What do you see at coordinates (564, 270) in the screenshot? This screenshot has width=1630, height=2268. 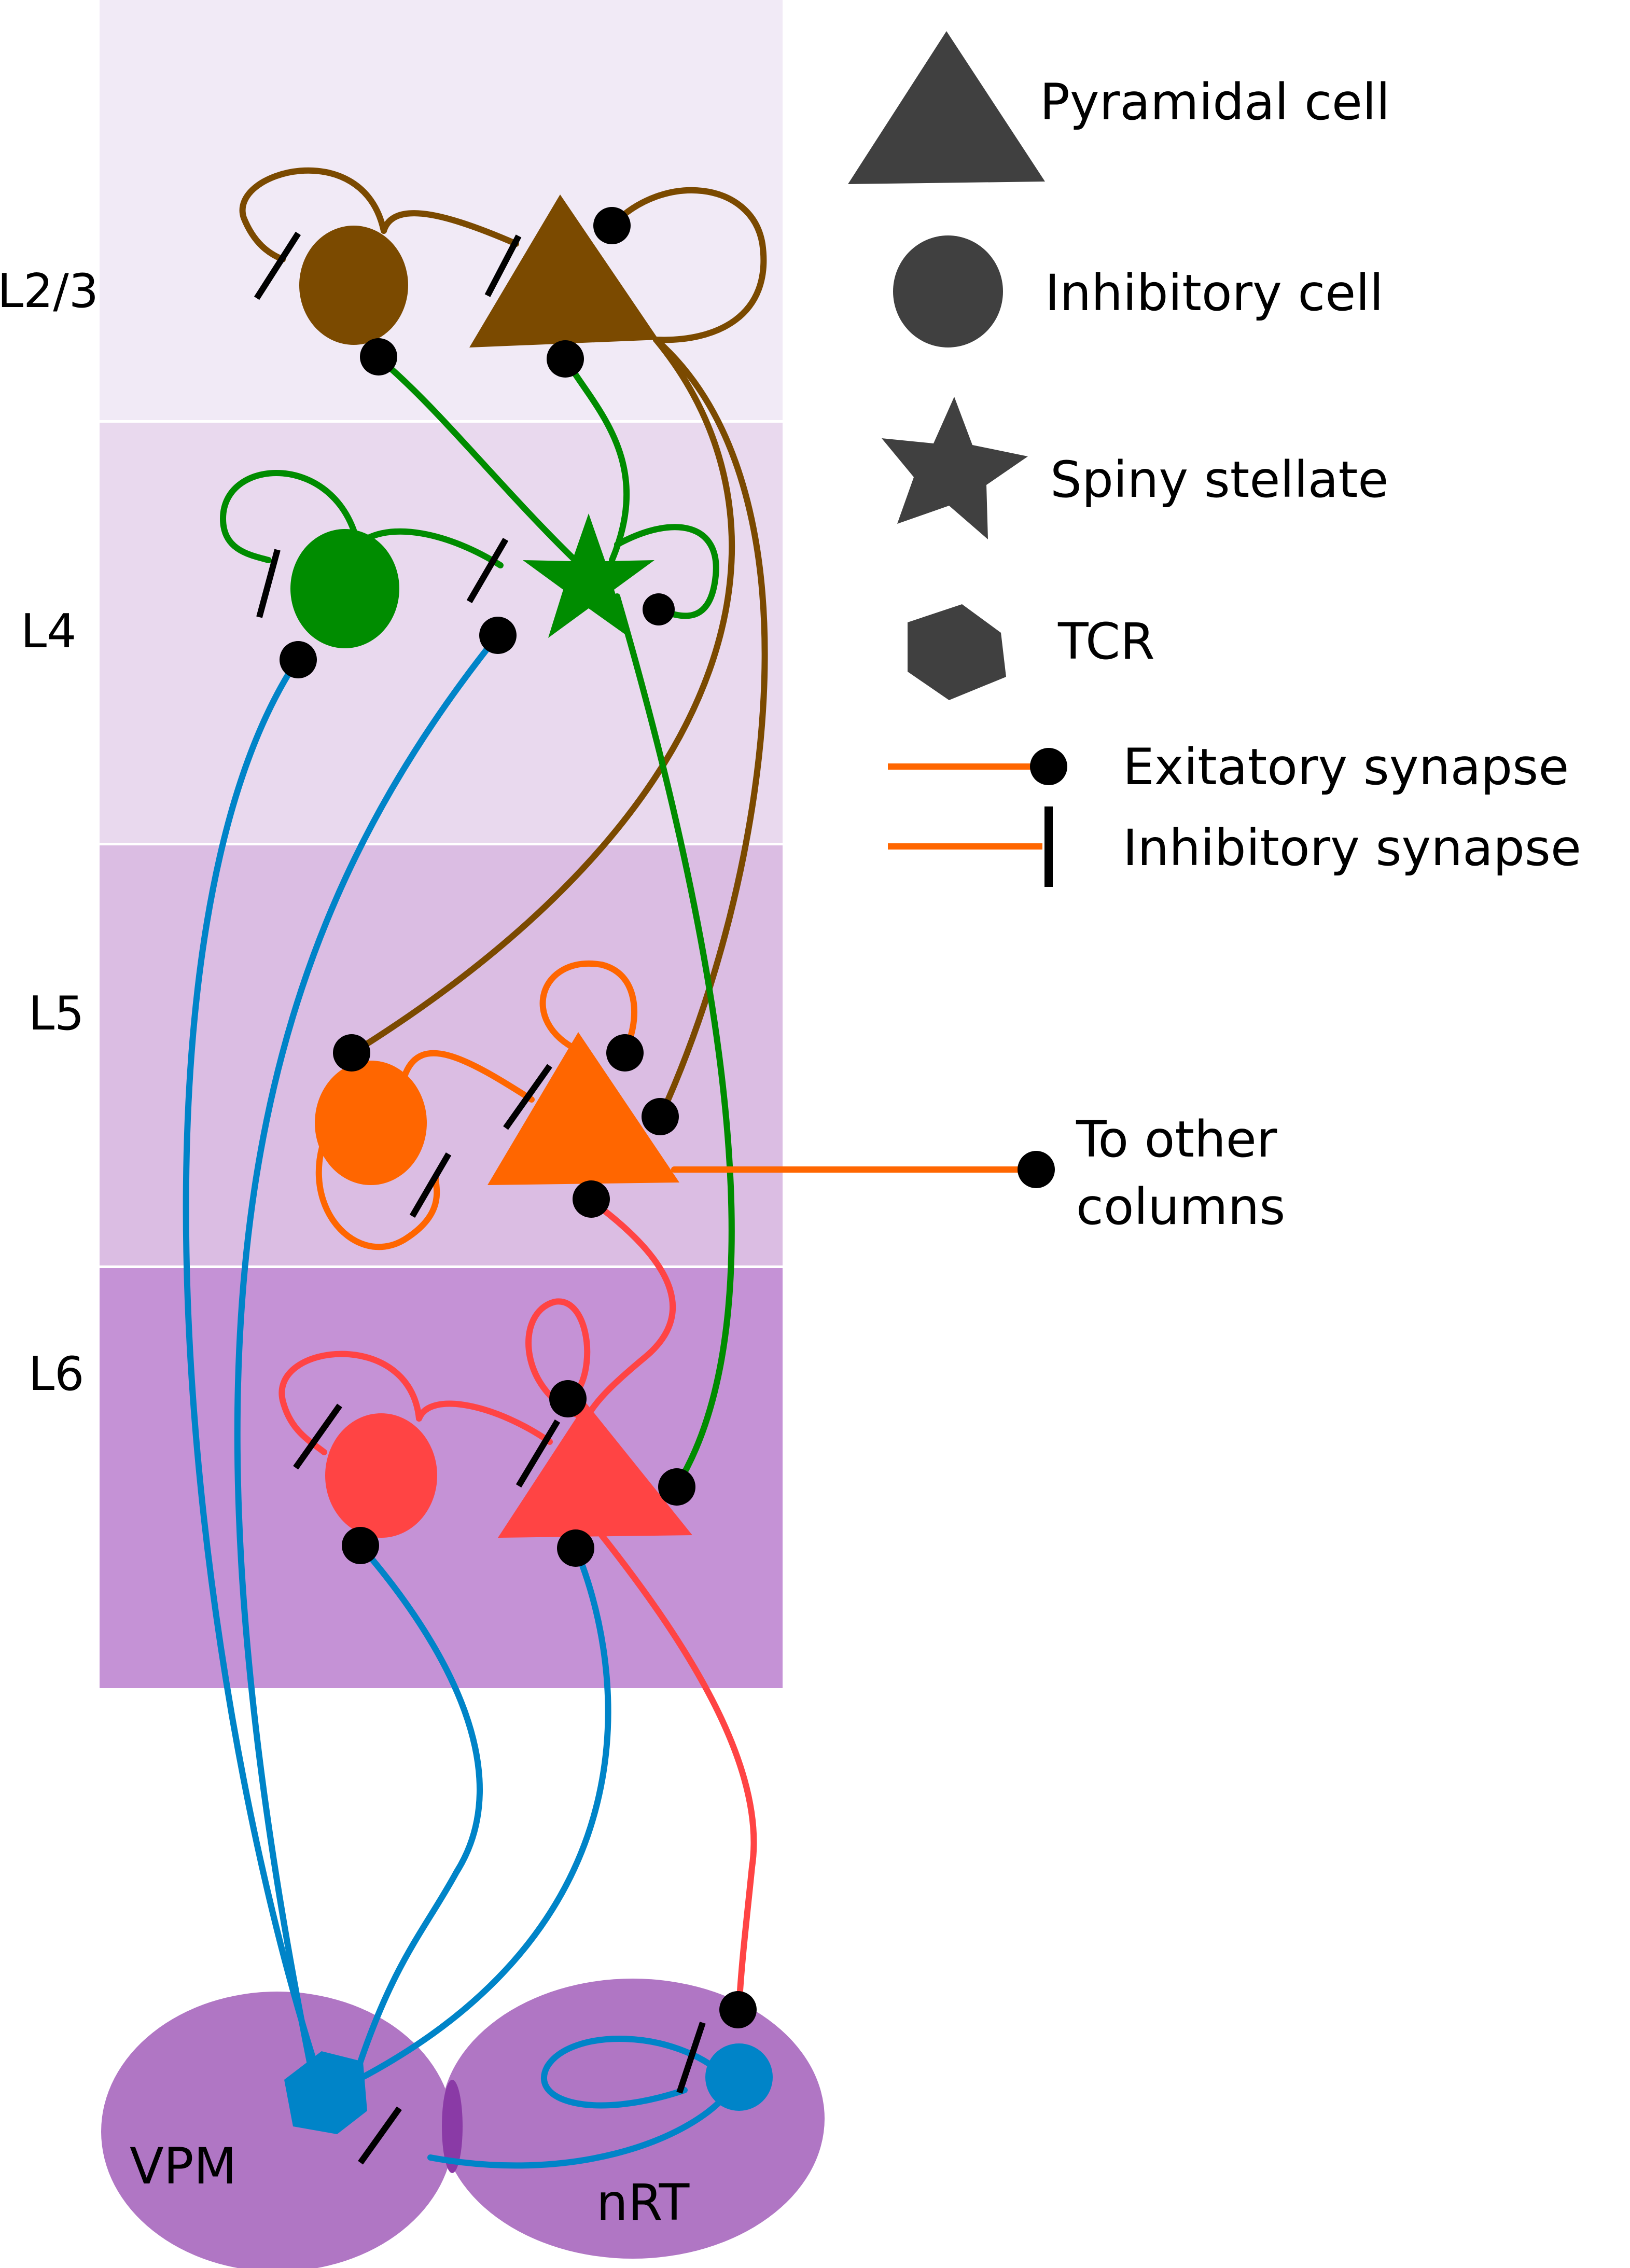 I see `l23-pyramidal-cell` at bounding box center [564, 270].